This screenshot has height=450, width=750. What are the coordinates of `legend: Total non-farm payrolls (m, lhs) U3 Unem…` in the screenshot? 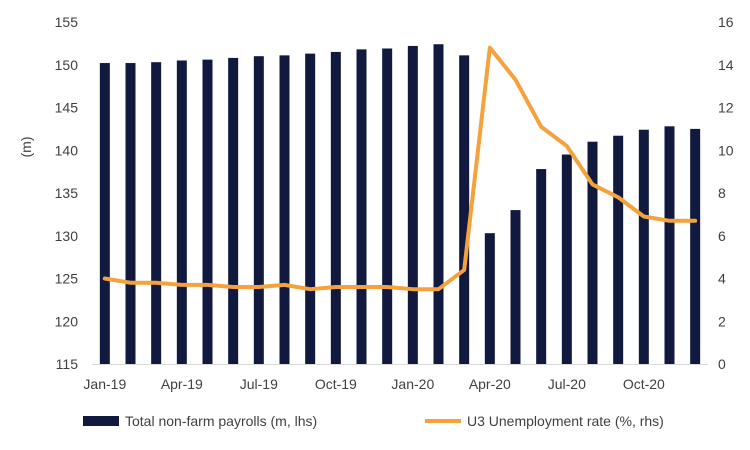 It's located at (373, 421).